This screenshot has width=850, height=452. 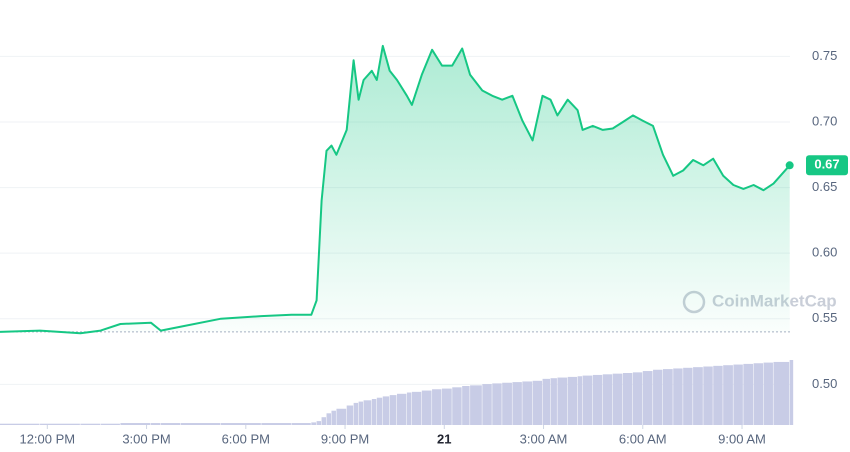 What do you see at coordinates (824, 120) in the screenshot?
I see `y-tick-label: 0.70` at bounding box center [824, 120].